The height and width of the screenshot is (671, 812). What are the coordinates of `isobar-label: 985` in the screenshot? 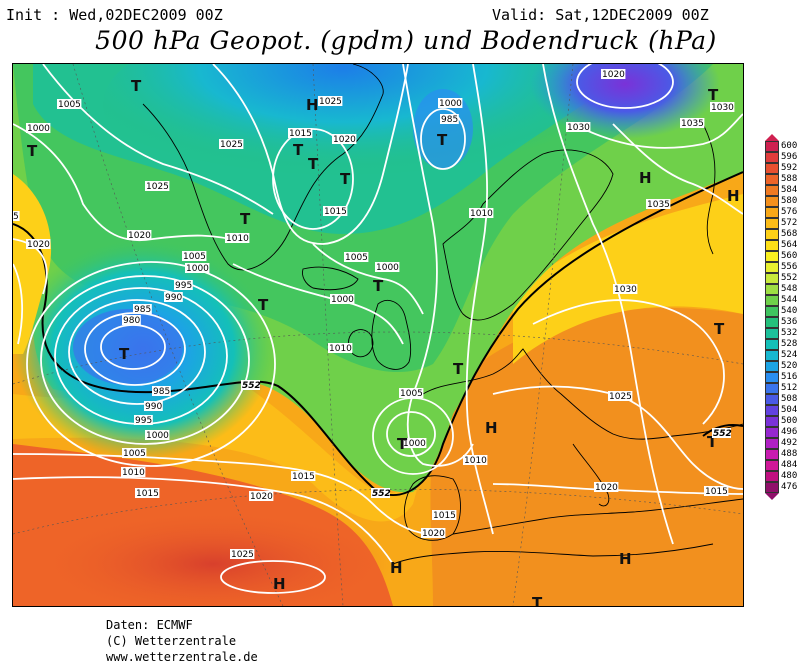 It's located at (449, 120).